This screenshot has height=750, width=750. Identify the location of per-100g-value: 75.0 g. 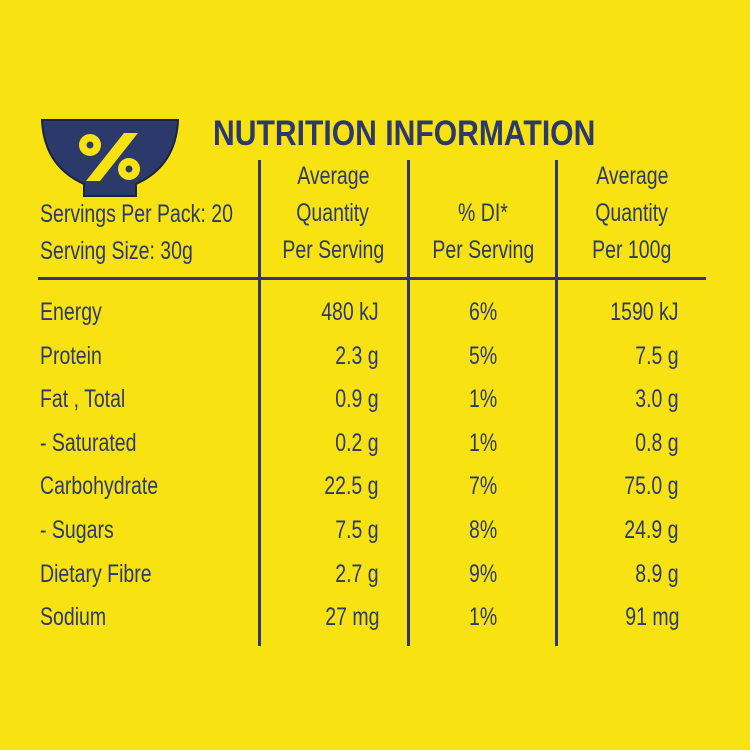
(651, 486).